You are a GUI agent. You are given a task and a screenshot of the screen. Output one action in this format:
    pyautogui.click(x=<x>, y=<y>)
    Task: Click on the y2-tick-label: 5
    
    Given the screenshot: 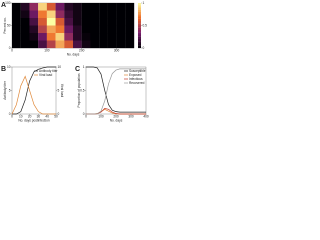 What is the action you would take?
    pyautogui.click(x=59, y=90)
    